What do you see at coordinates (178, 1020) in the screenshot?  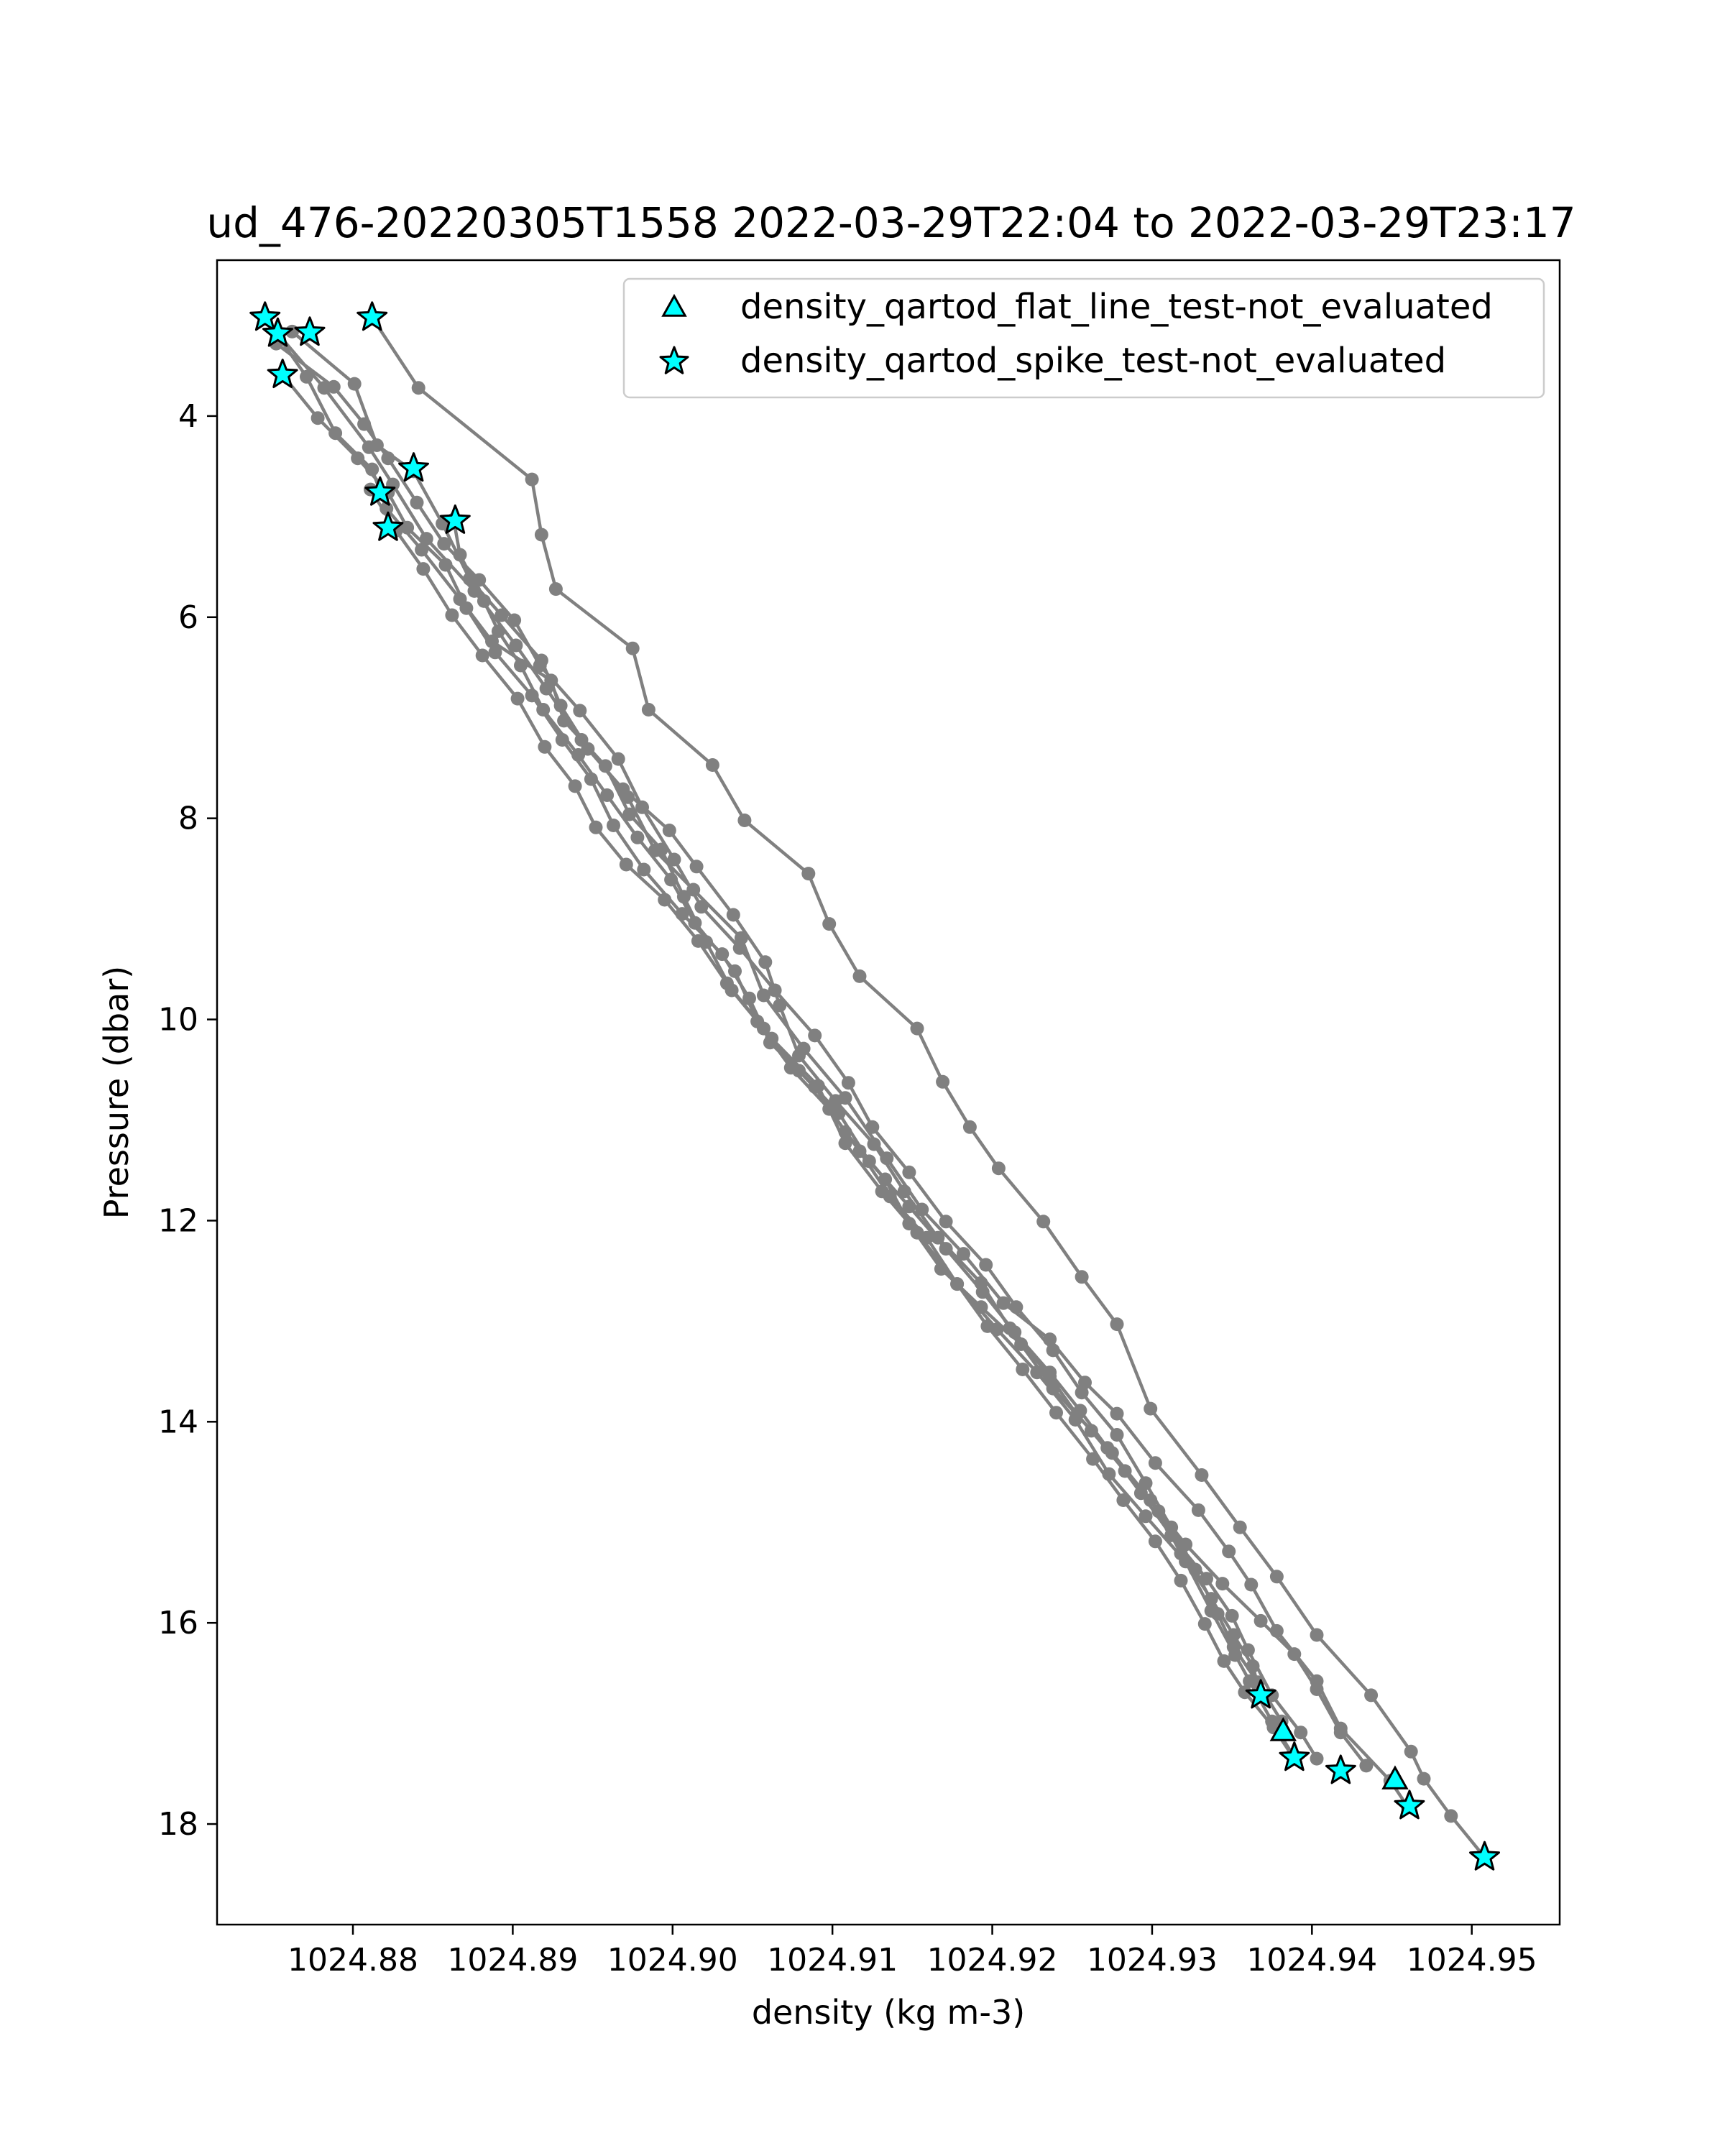 I see `y-tick-label: 10` at bounding box center [178, 1020].